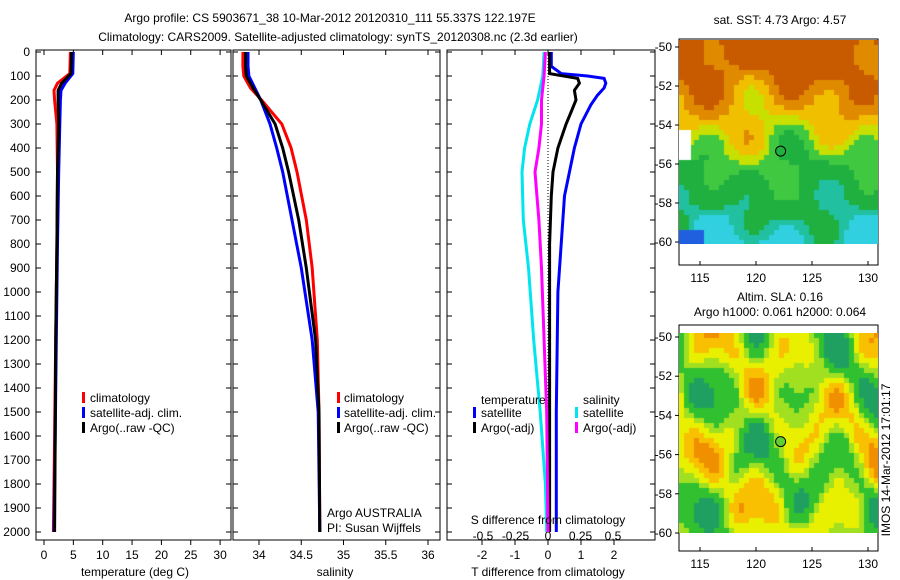 The height and width of the screenshot is (580, 900). I want to click on y-tick-label: 2000, so click(16, 532).